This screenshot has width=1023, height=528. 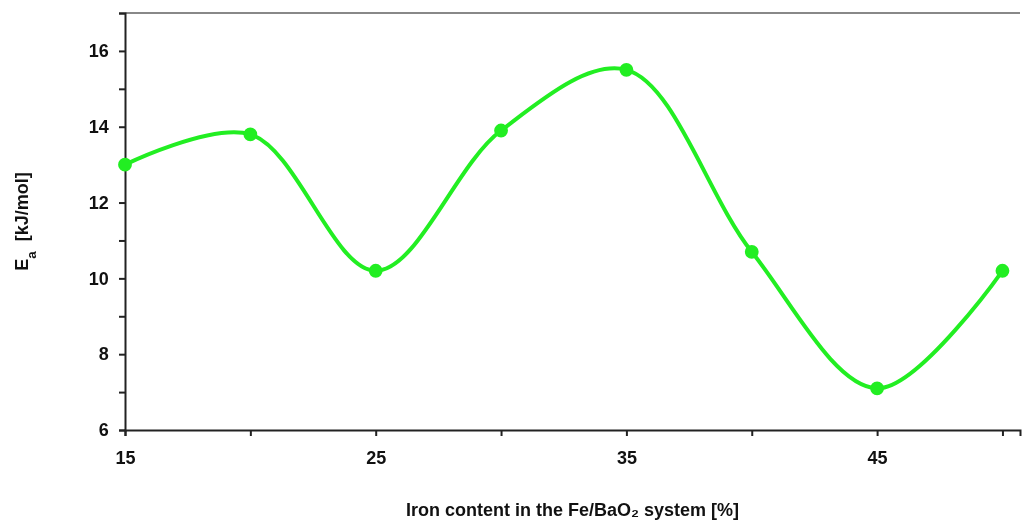 I want to click on y-tick-label: 10, so click(x=98, y=278).